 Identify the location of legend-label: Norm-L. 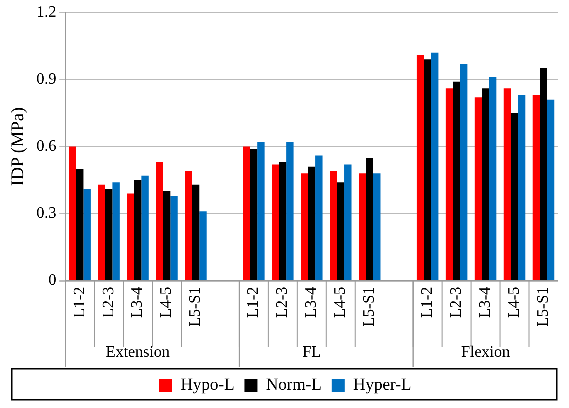
(294, 384).